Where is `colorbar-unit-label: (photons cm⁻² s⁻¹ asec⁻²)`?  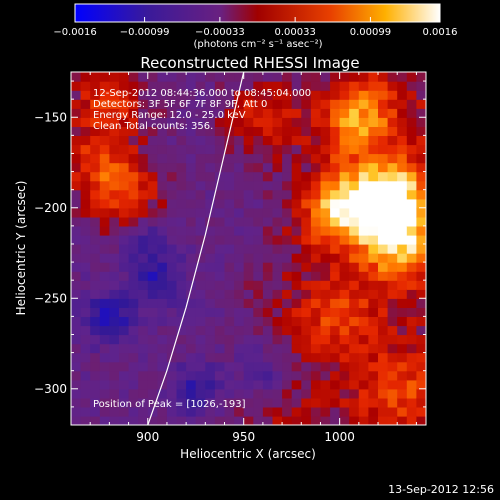
colorbar-unit-label: (photons cm⁻² s⁻¹ asec⁻²) is located at coordinates (257, 44).